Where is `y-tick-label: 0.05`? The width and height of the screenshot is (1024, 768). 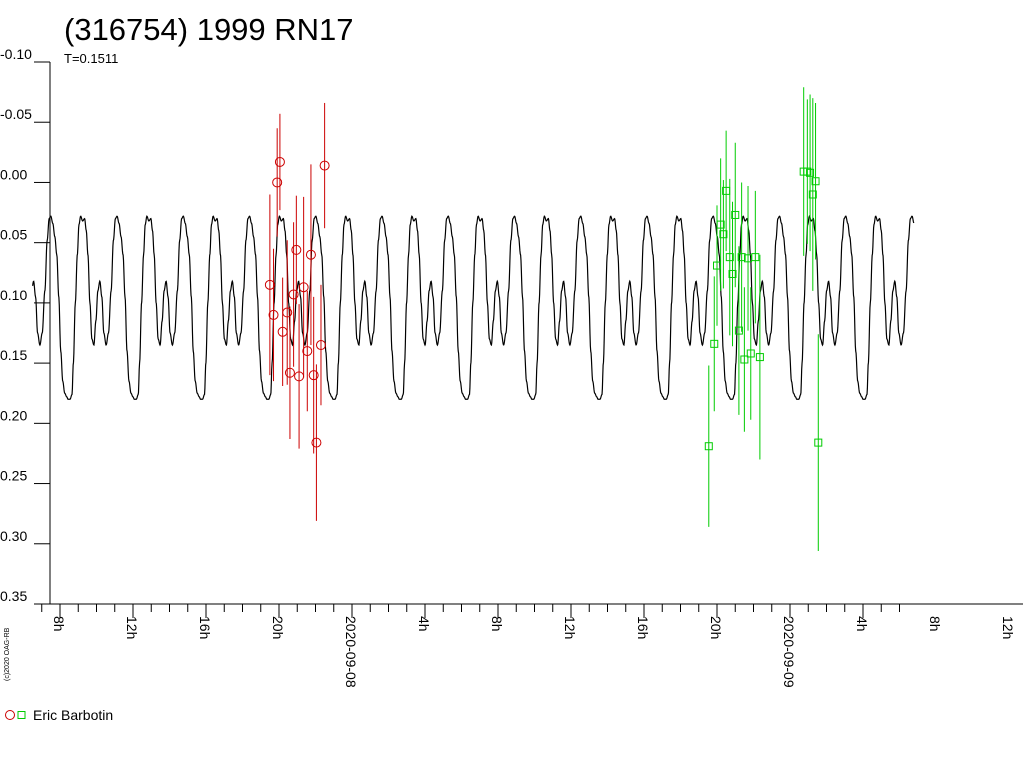 y-tick-label: 0.05 is located at coordinates (13, 235).